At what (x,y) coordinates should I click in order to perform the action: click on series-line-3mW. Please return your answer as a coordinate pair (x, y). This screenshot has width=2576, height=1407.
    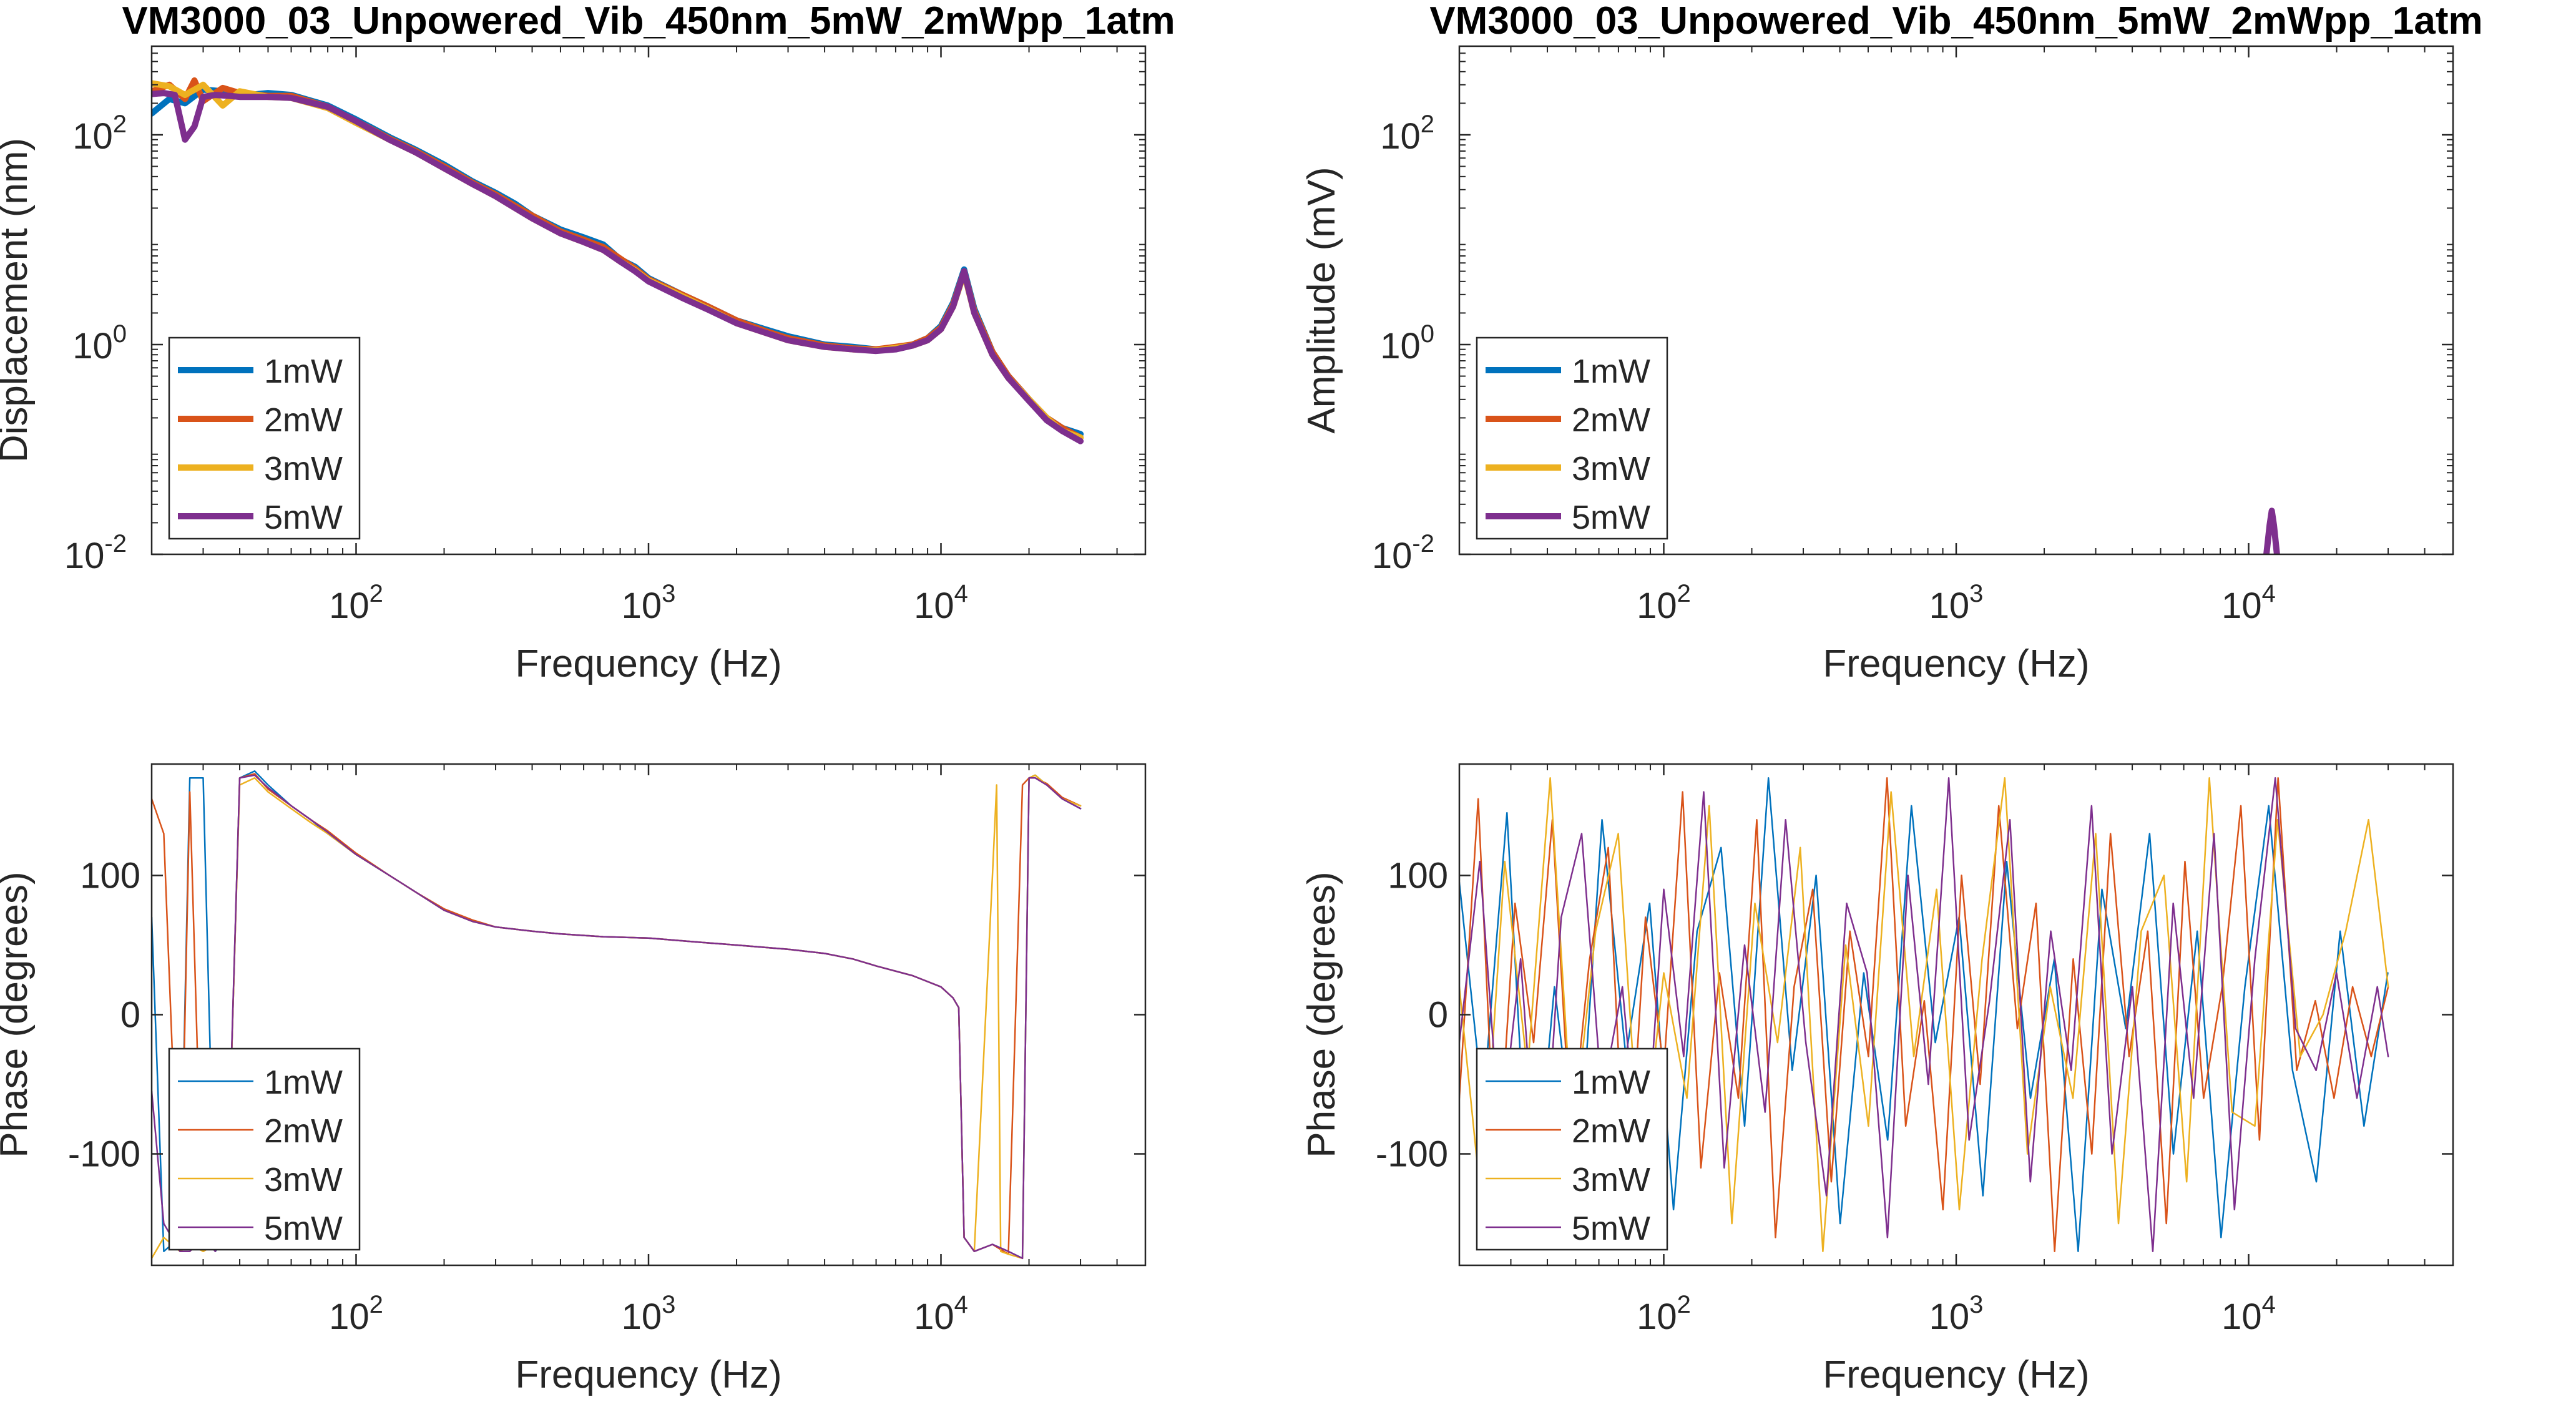
    Looking at the image, I should click on (1924, 1014).